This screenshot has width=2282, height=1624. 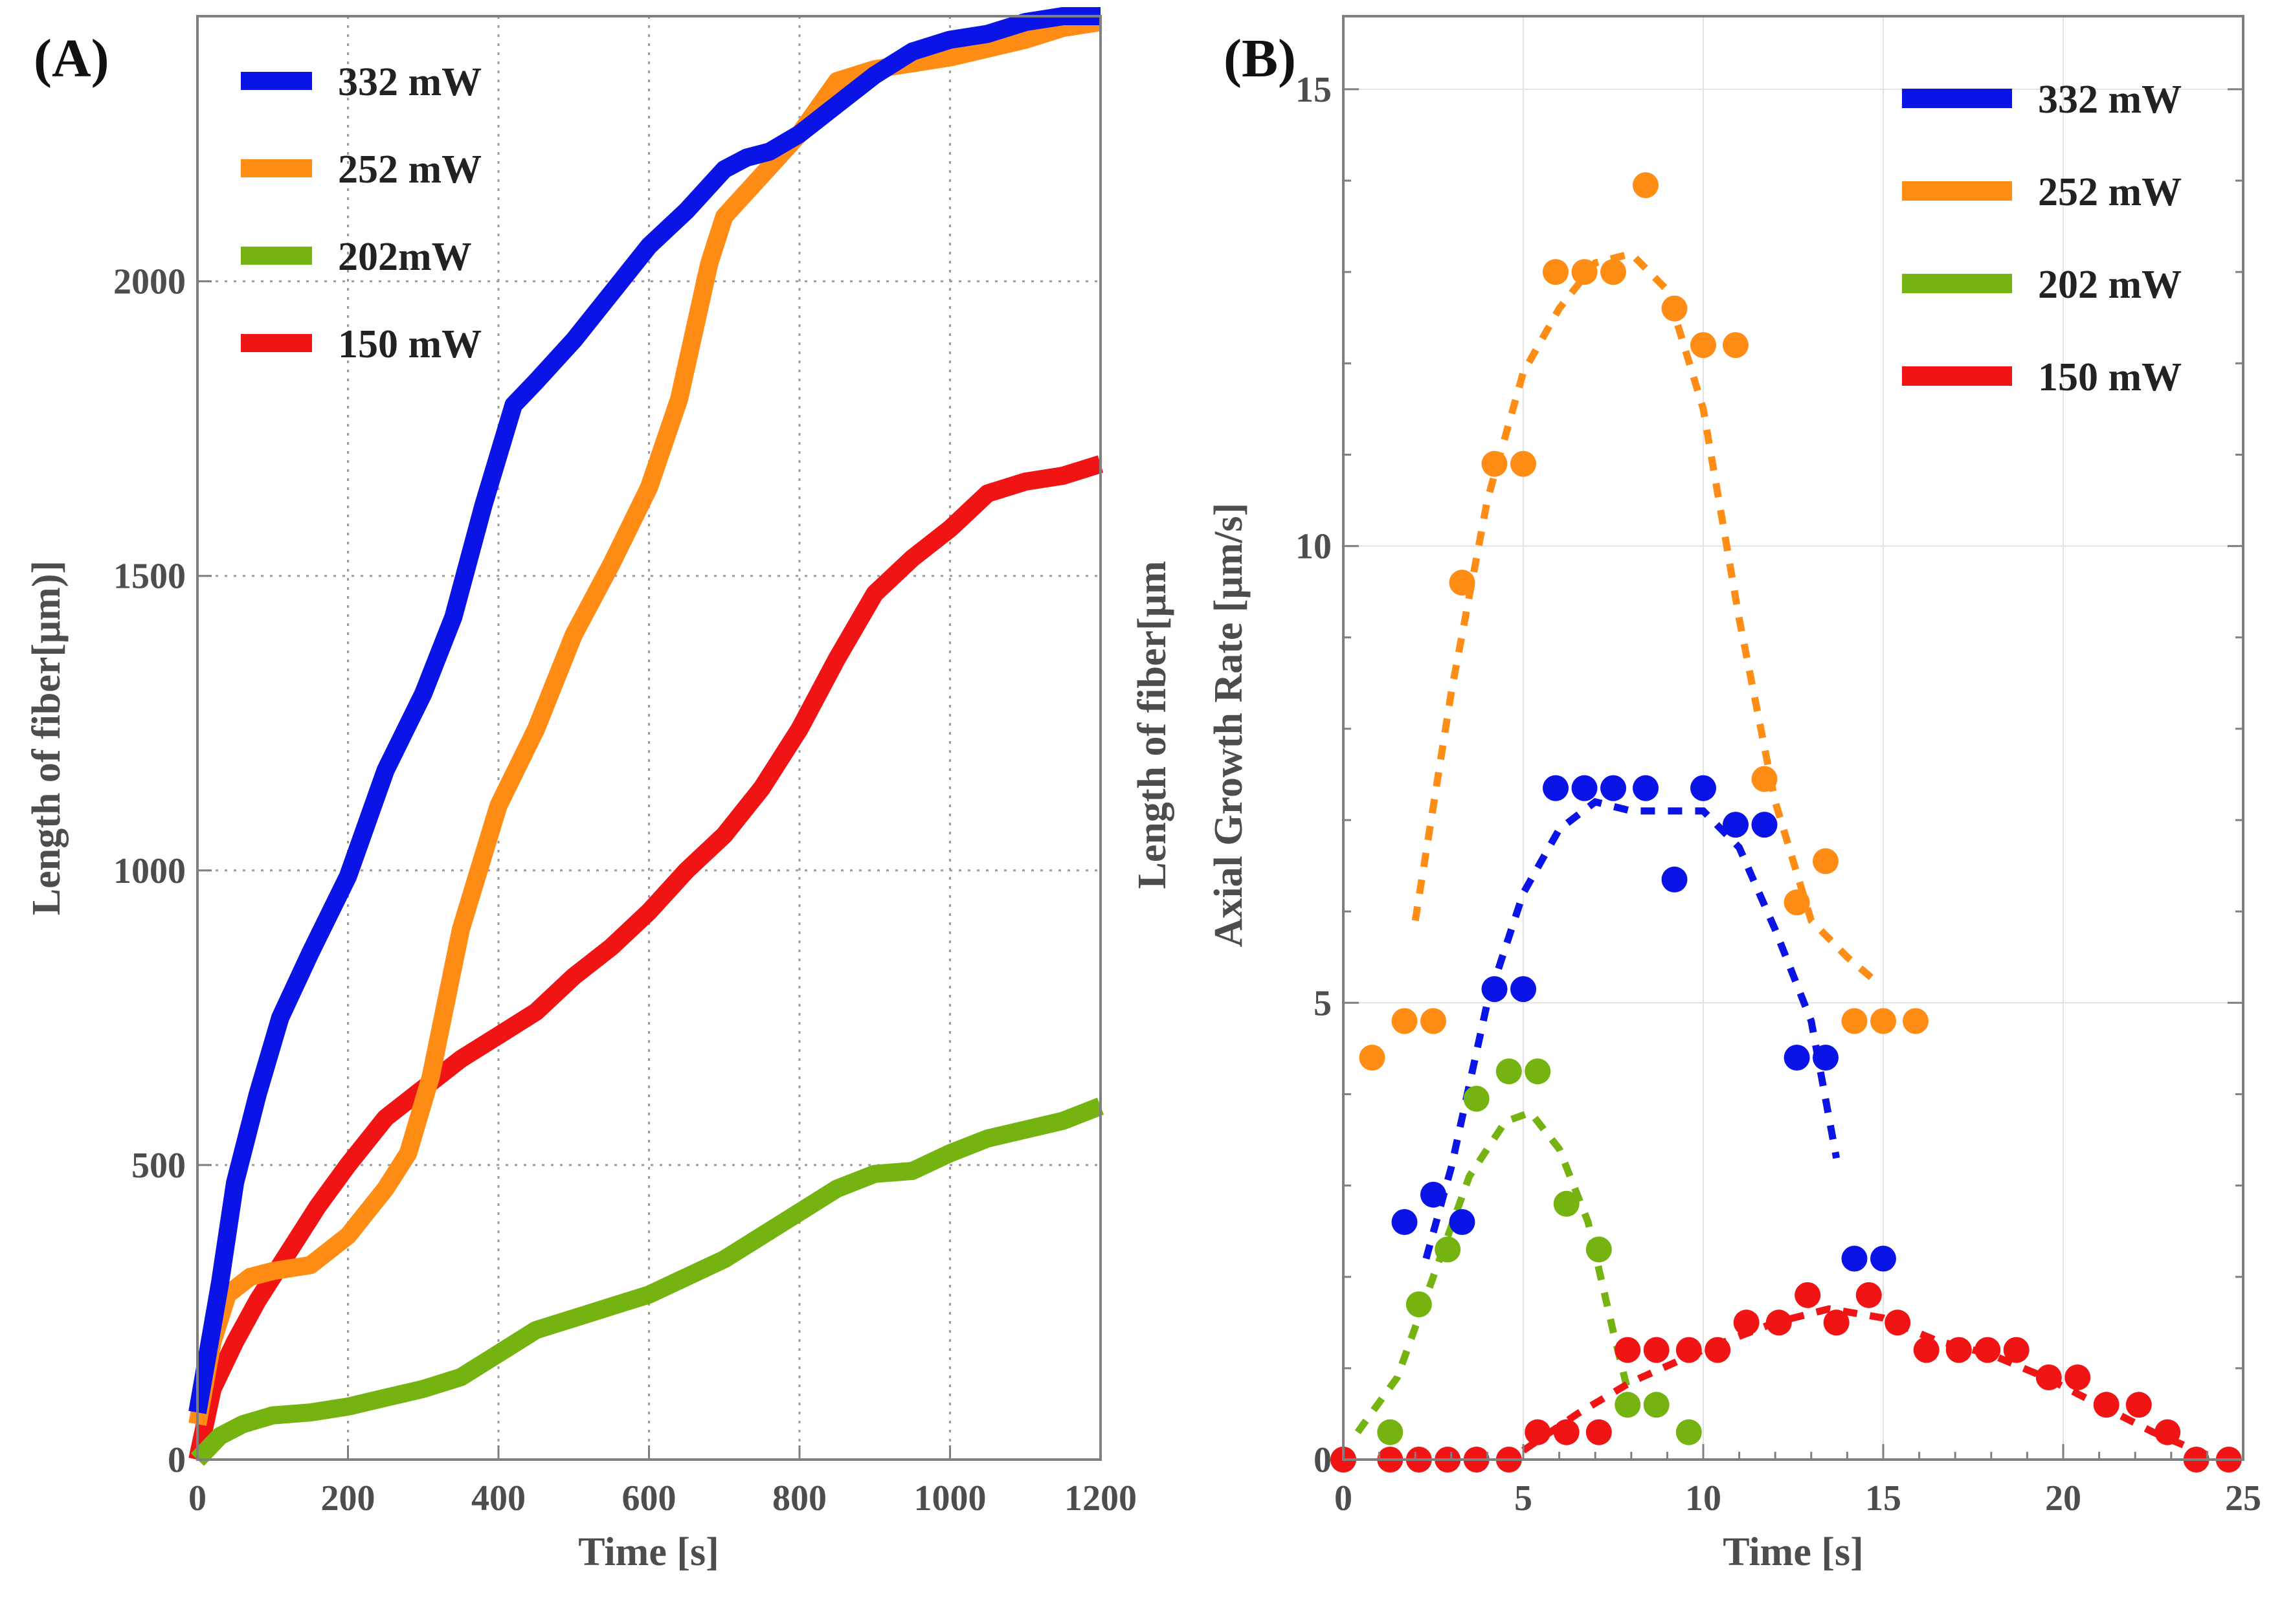 What do you see at coordinates (1495, 1271) in the screenshot?
I see `fit-line-202-mw` at bounding box center [1495, 1271].